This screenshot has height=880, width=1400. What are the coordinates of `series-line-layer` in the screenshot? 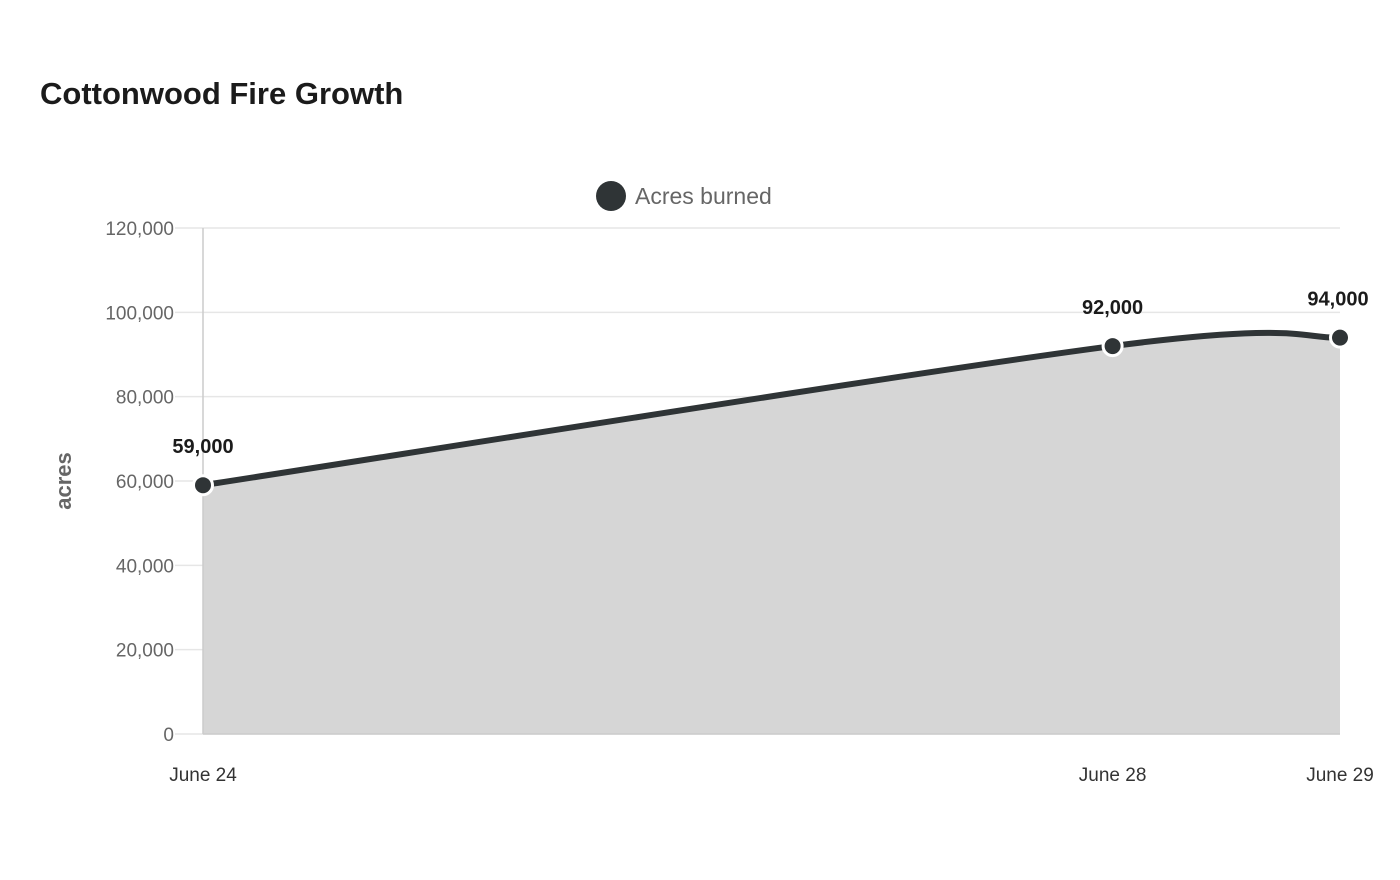 It's located at (771, 409).